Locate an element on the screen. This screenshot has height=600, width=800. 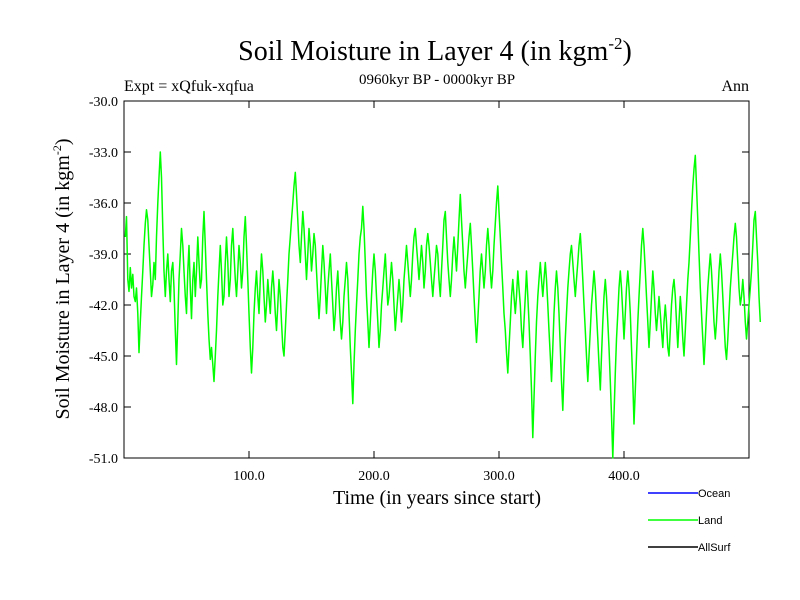
period-label: Ann is located at coordinates (735, 86).